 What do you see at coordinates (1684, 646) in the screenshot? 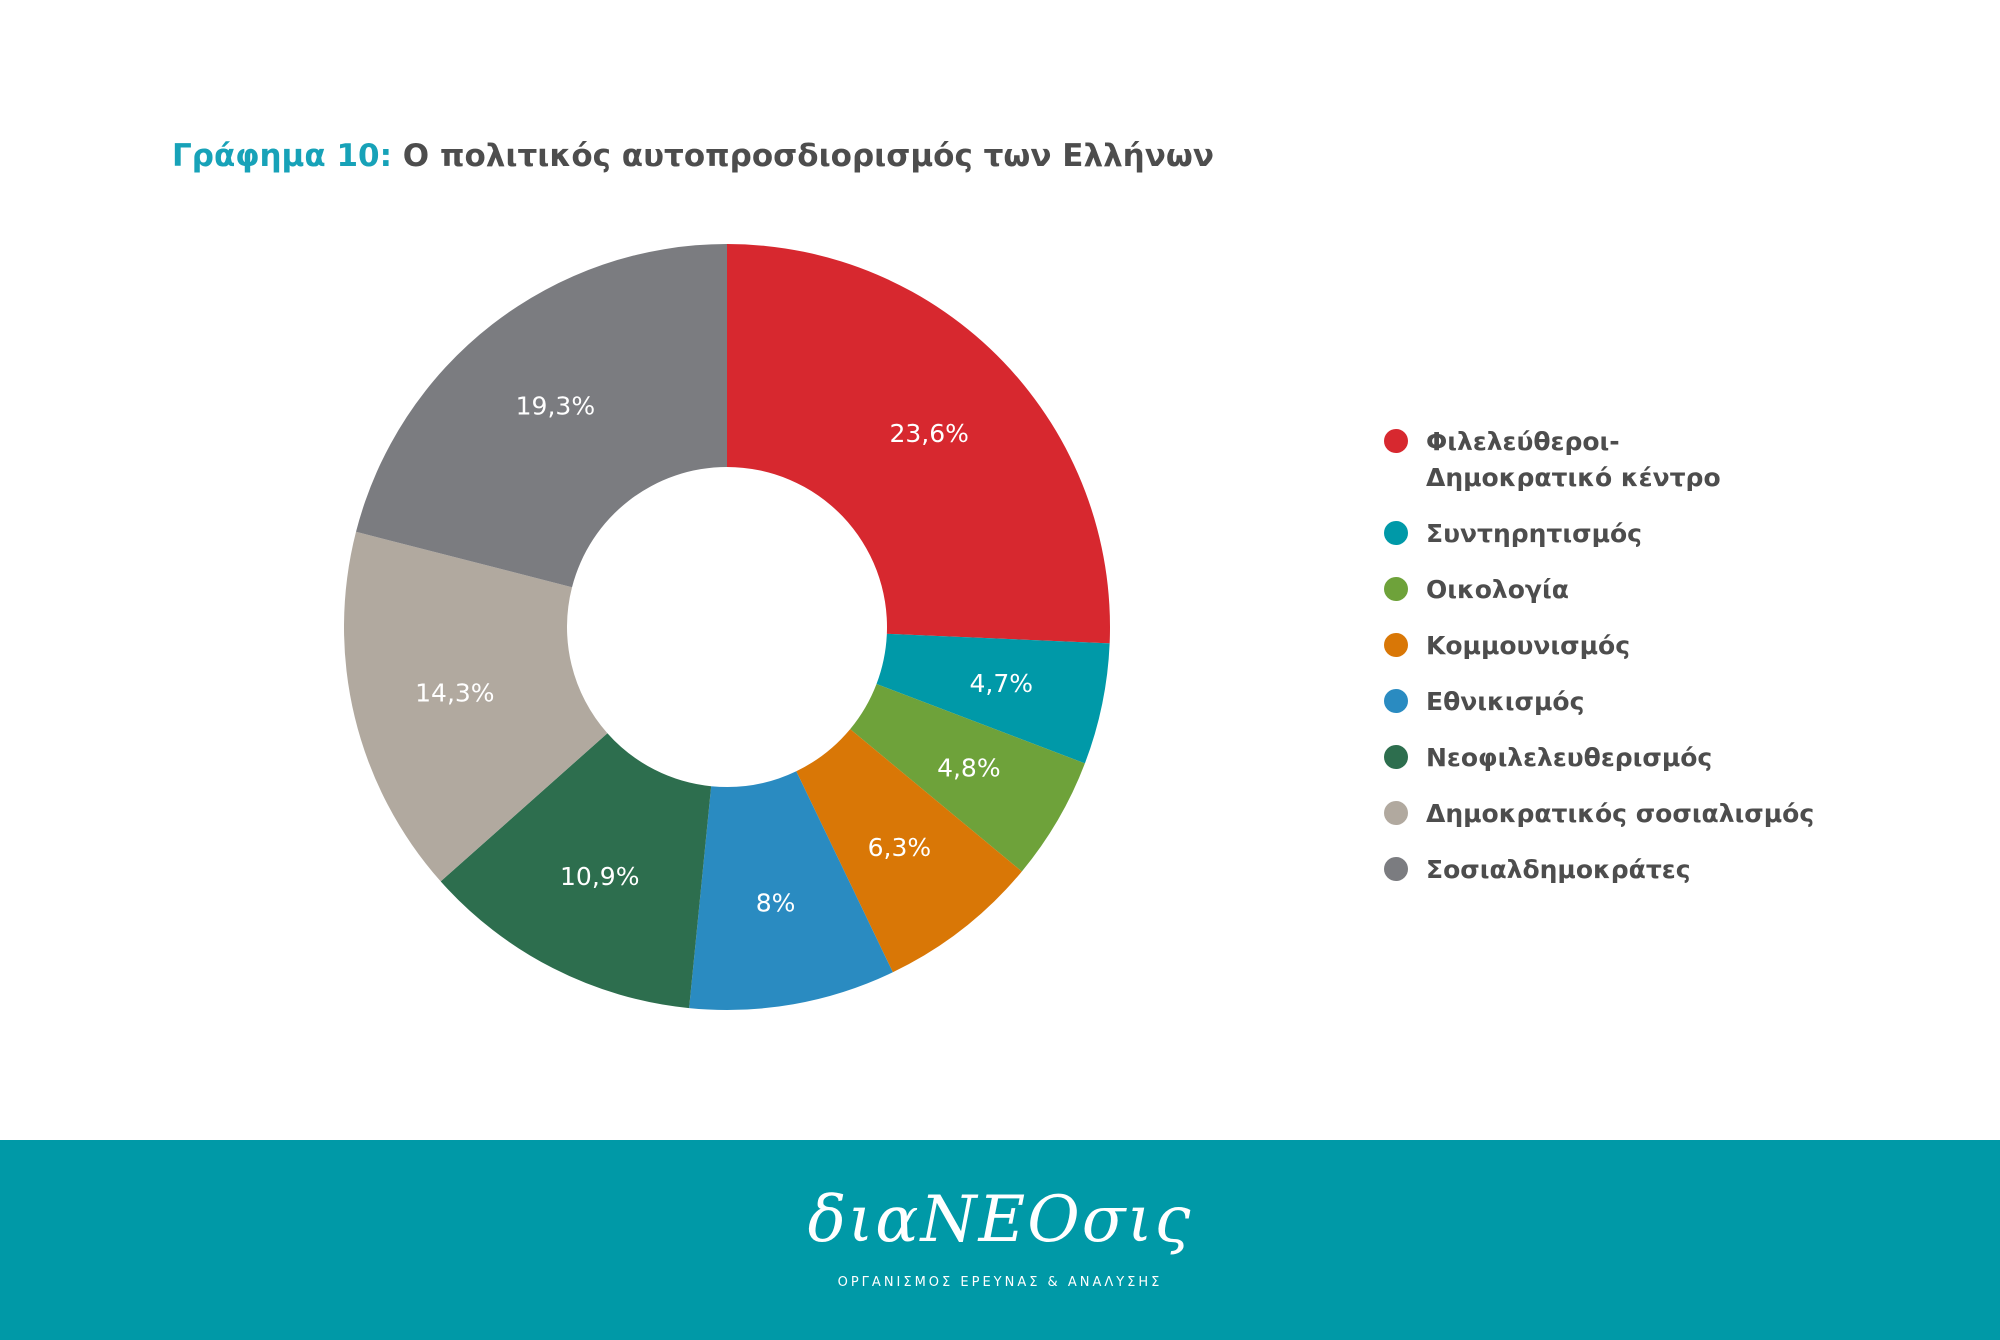
I see `legend-item: Κομμουνισμός` at bounding box center [1684, 646].